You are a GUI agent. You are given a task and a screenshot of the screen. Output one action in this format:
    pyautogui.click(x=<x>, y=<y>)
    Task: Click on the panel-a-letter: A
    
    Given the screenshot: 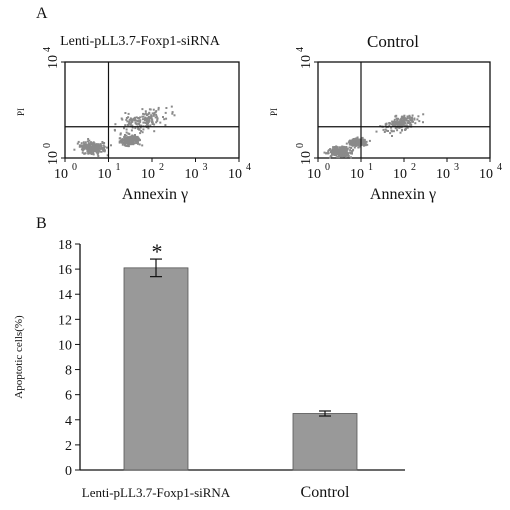 What is the action you would take?
    pyautogui.click(x=42, y=13)
    